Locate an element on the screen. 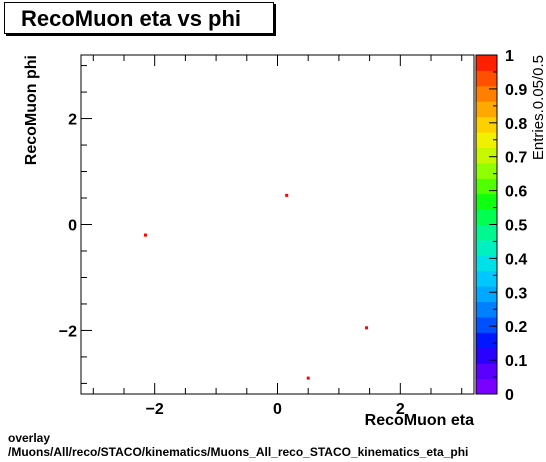  colorbar is located at coordinates (486, 224).